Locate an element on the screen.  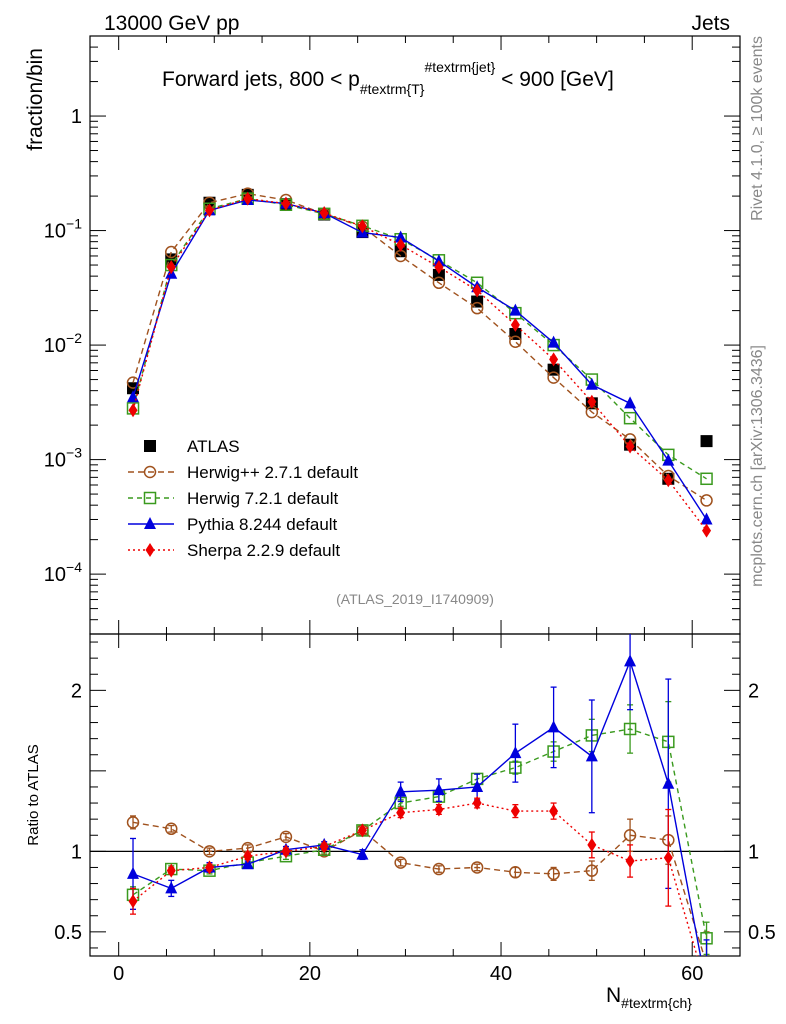
legend-label-atlas: ATLAS is located at coordinates (213, 446).